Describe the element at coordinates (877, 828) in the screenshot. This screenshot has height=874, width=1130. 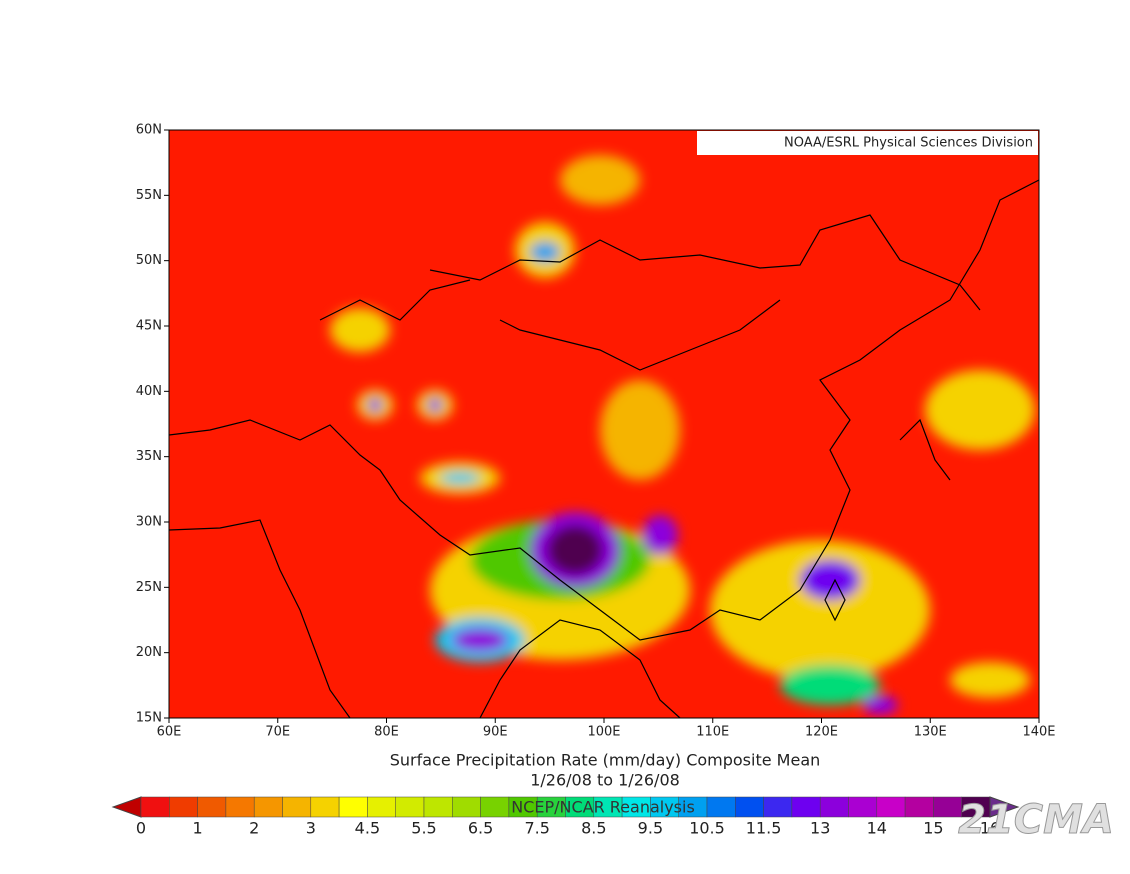
I see `colorbar-label: 14` at that location.